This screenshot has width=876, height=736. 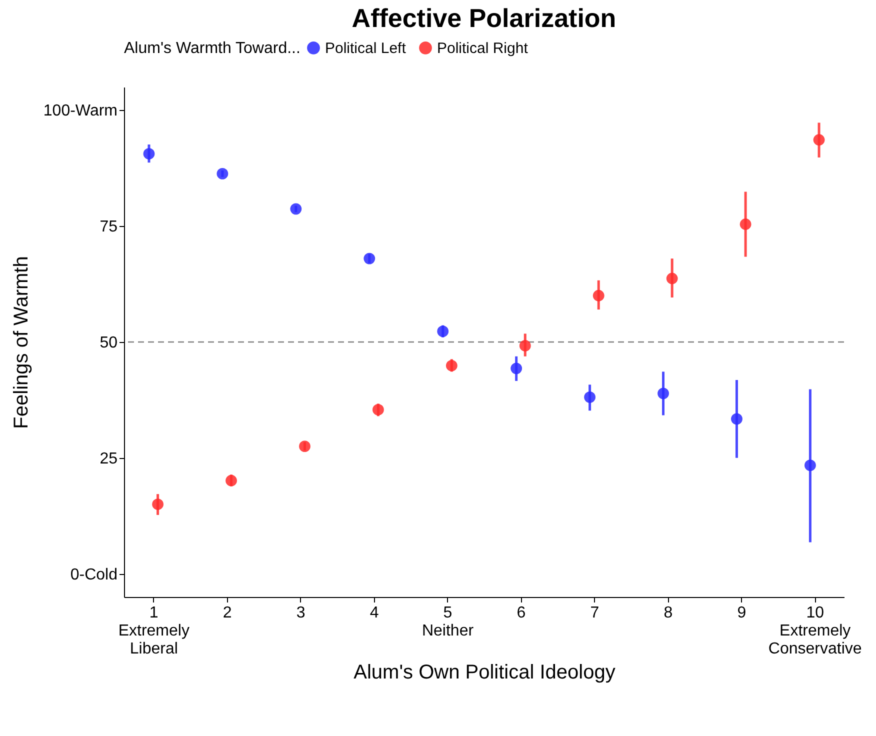 I want to click on x-tick-label: 10 Extremely Conservative, so click(x=815, y=631).